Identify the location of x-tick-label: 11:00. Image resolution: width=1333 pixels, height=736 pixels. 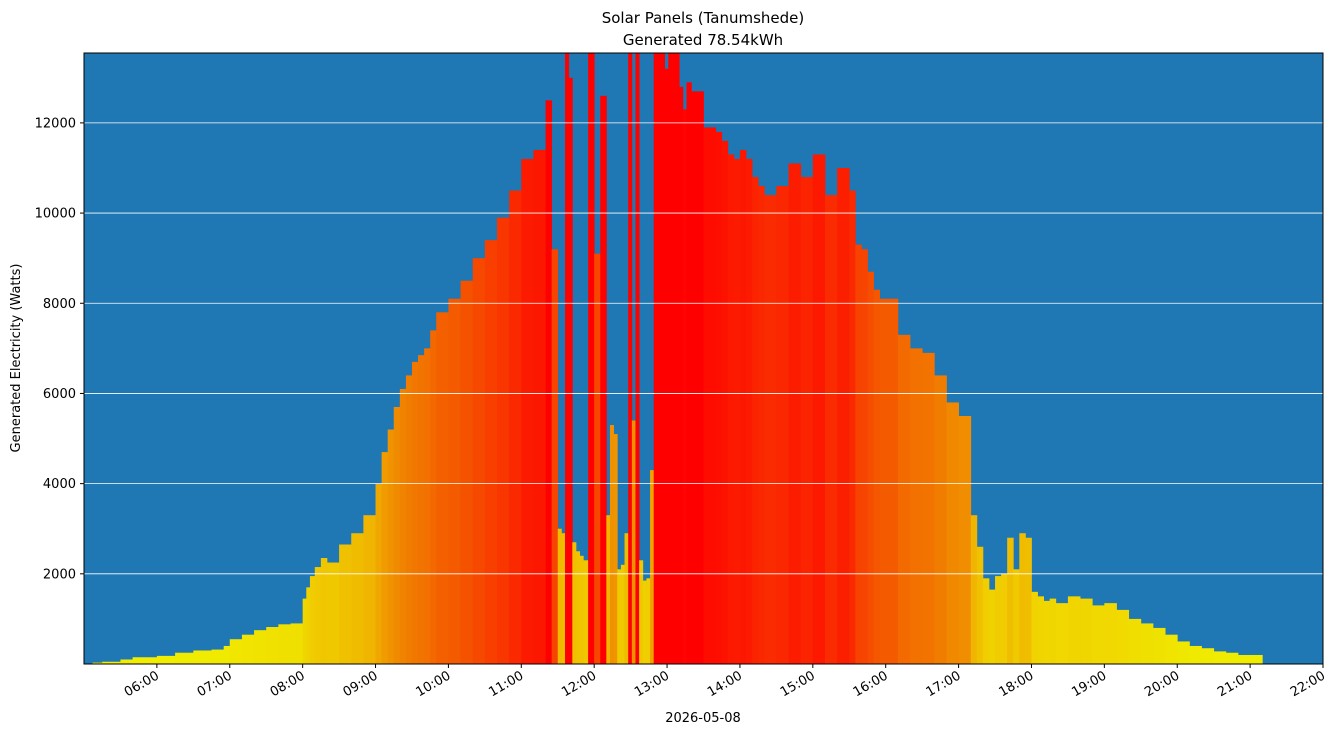
(506, 684).